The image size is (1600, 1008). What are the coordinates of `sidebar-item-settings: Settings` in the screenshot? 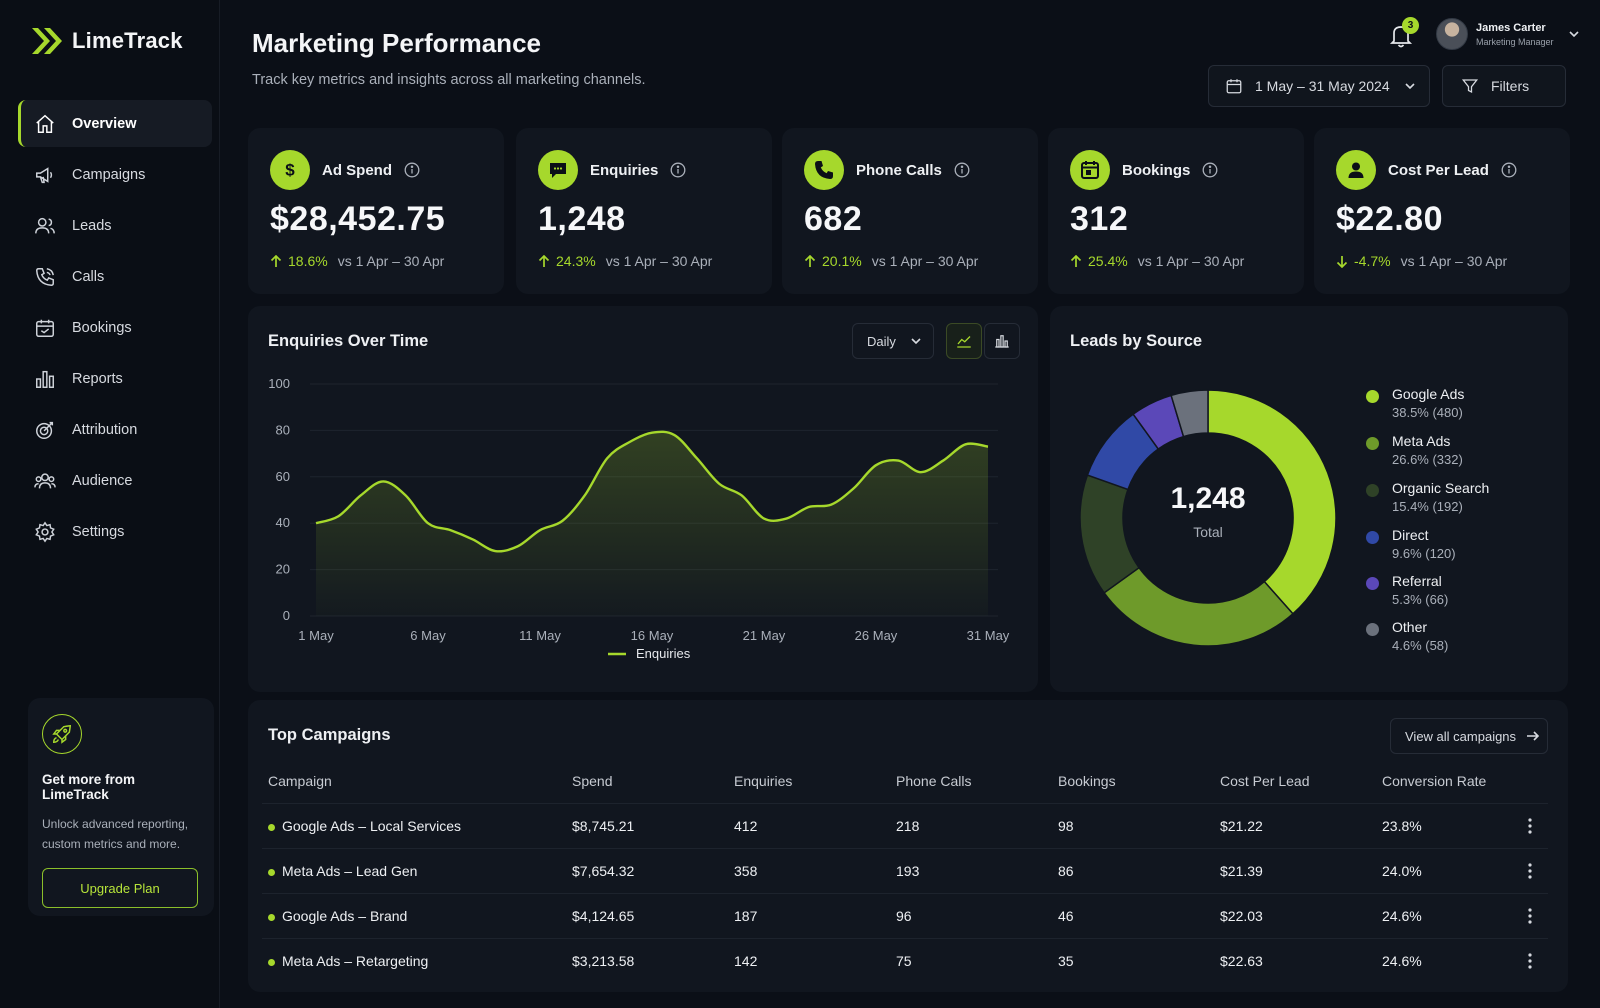 It's located at (115, 531).